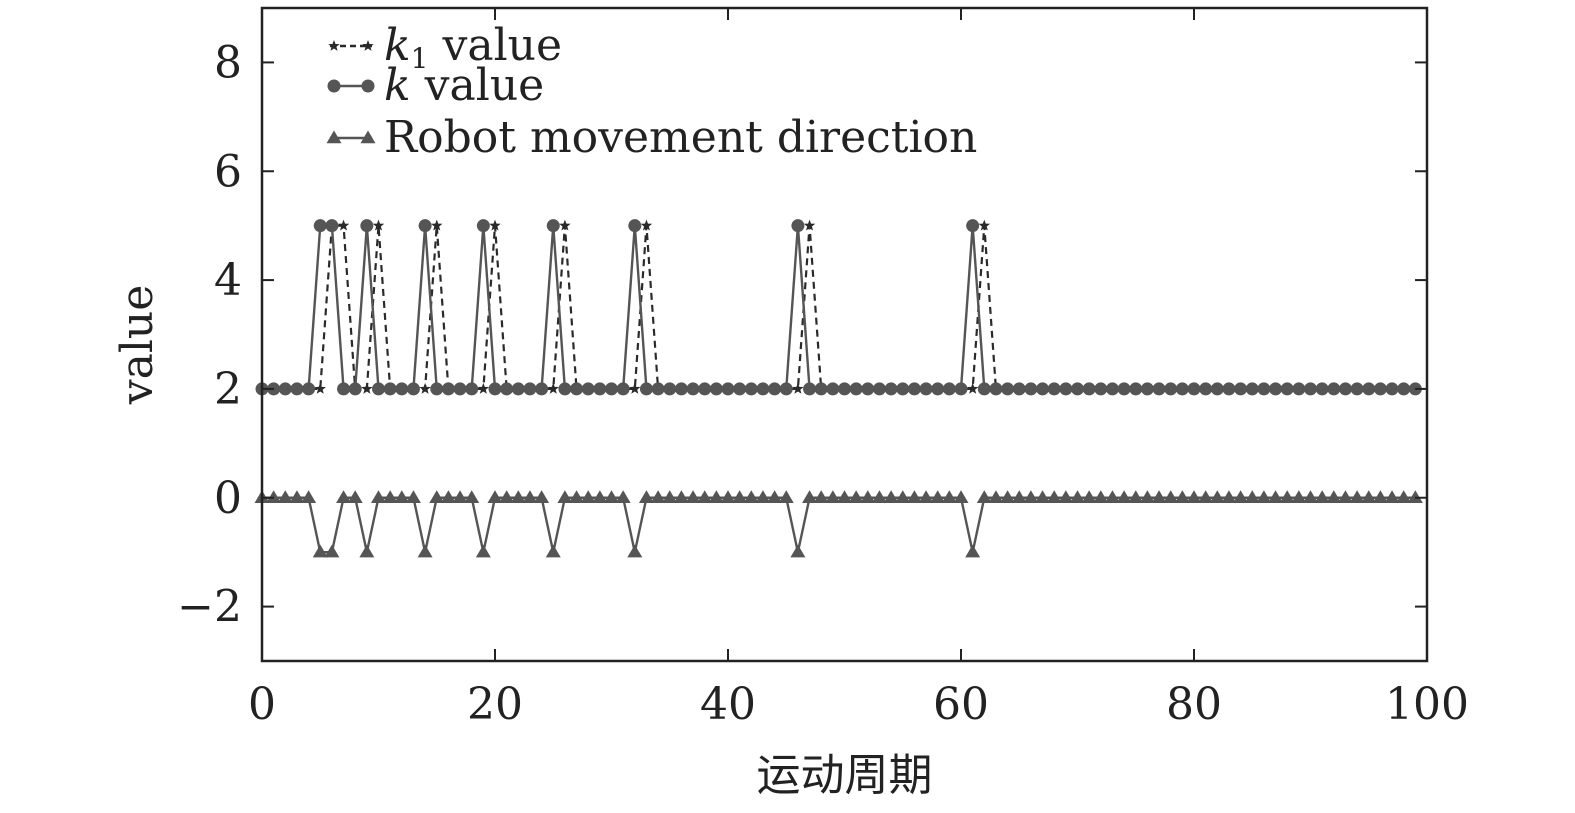 The image size is (1575, 813). I want to click on series-line, so click(839, 525).